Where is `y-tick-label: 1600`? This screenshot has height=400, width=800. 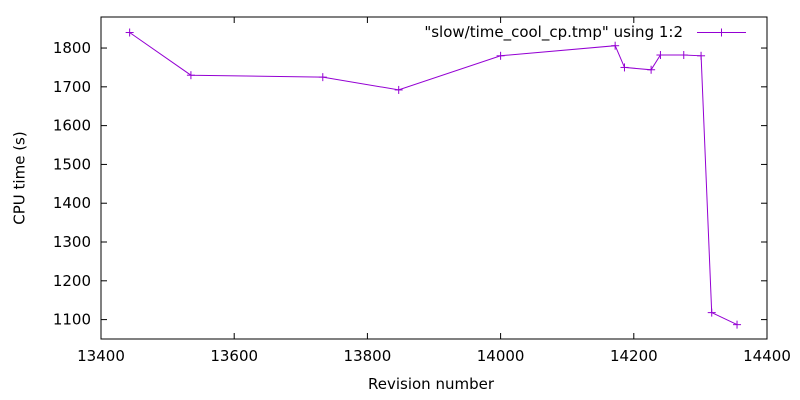
y-tick-label: 1600 is located at coordinates (72, 126).